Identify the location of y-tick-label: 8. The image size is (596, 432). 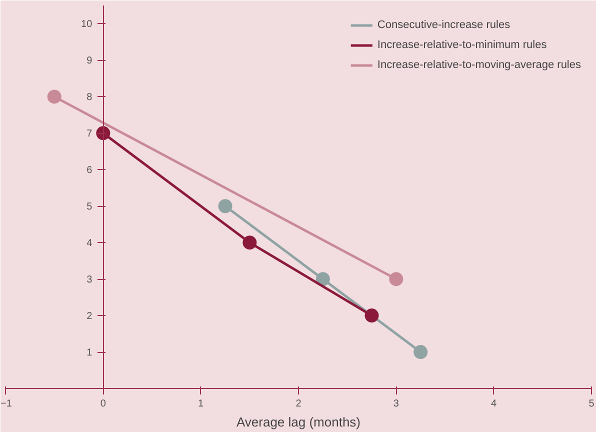
(89, 98).